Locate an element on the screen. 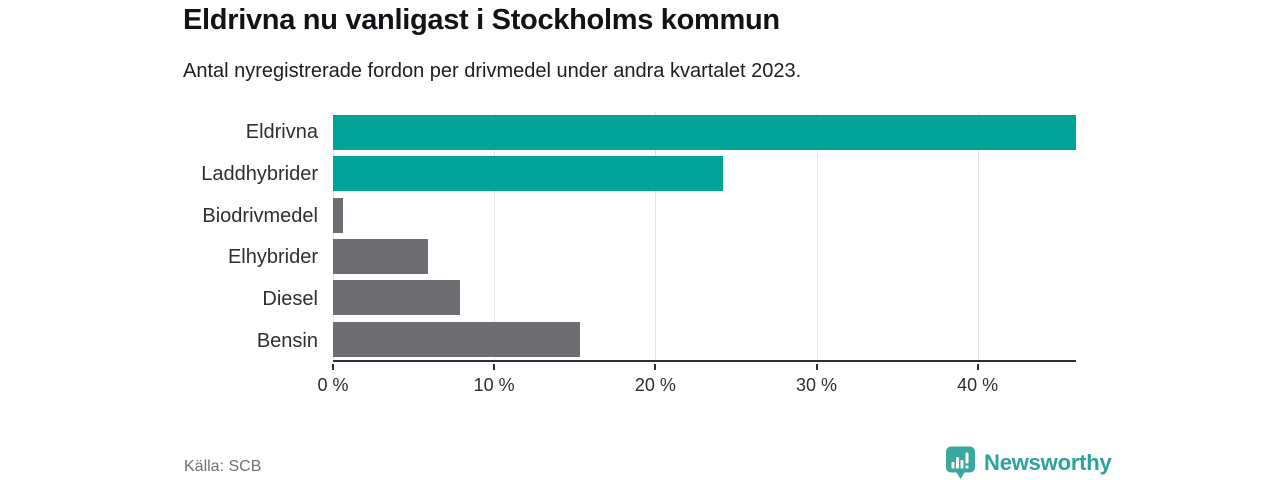 The image size is (1280, 480). bar-biodrivmedel is located at coordinates (338, 215).